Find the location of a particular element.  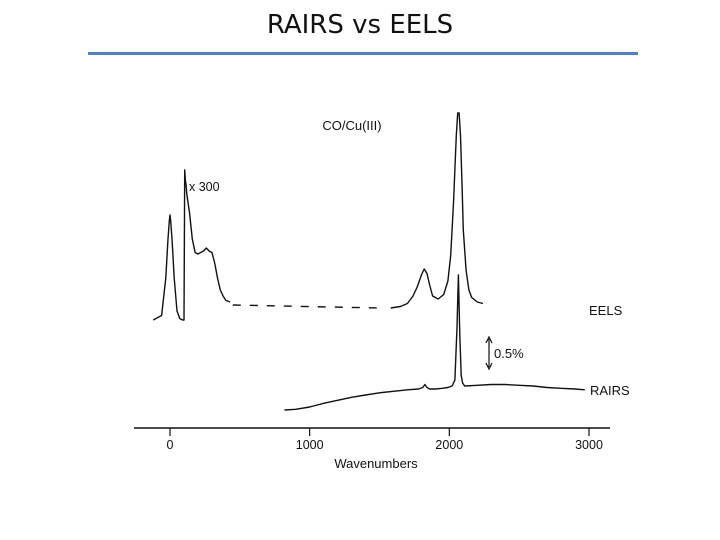

scale-bar is located at coordinates (489, 353).